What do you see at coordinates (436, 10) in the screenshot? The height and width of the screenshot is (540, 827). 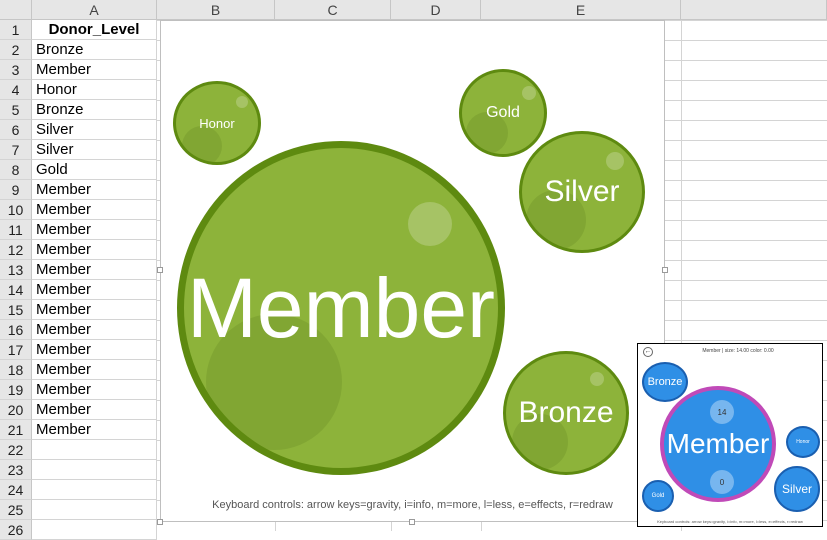 I see `column-header-d: D` at bounding box center [436, 10].